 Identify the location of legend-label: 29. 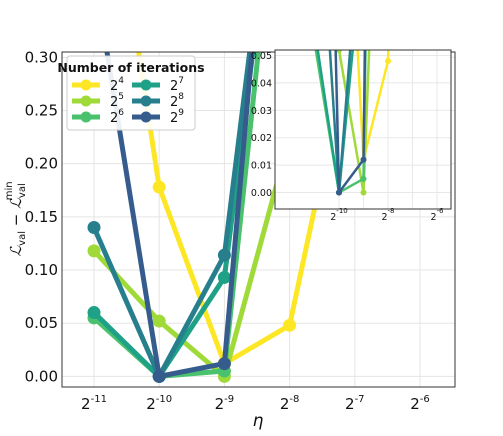
(177, 117).